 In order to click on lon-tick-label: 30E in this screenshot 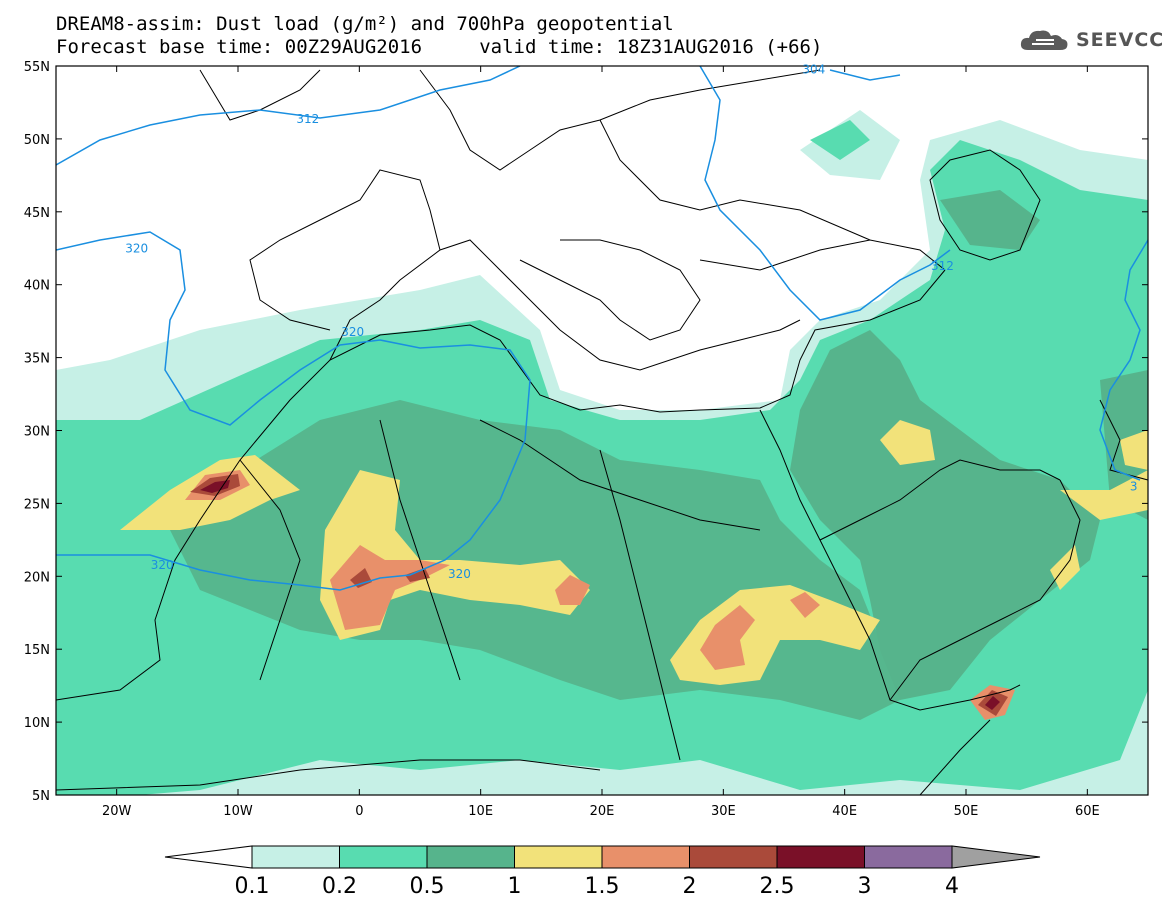, I will do `click(723, 811)`.